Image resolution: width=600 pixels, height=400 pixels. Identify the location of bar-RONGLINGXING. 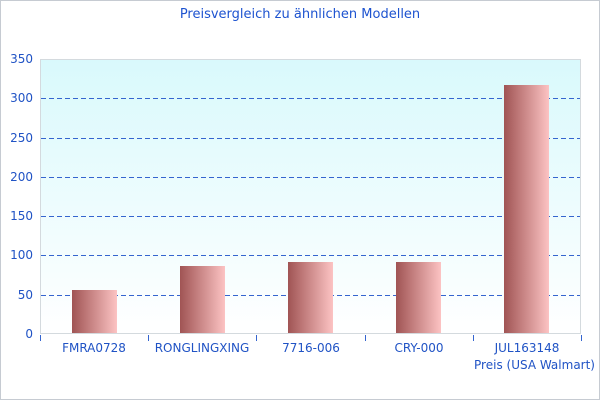
(202, 299).